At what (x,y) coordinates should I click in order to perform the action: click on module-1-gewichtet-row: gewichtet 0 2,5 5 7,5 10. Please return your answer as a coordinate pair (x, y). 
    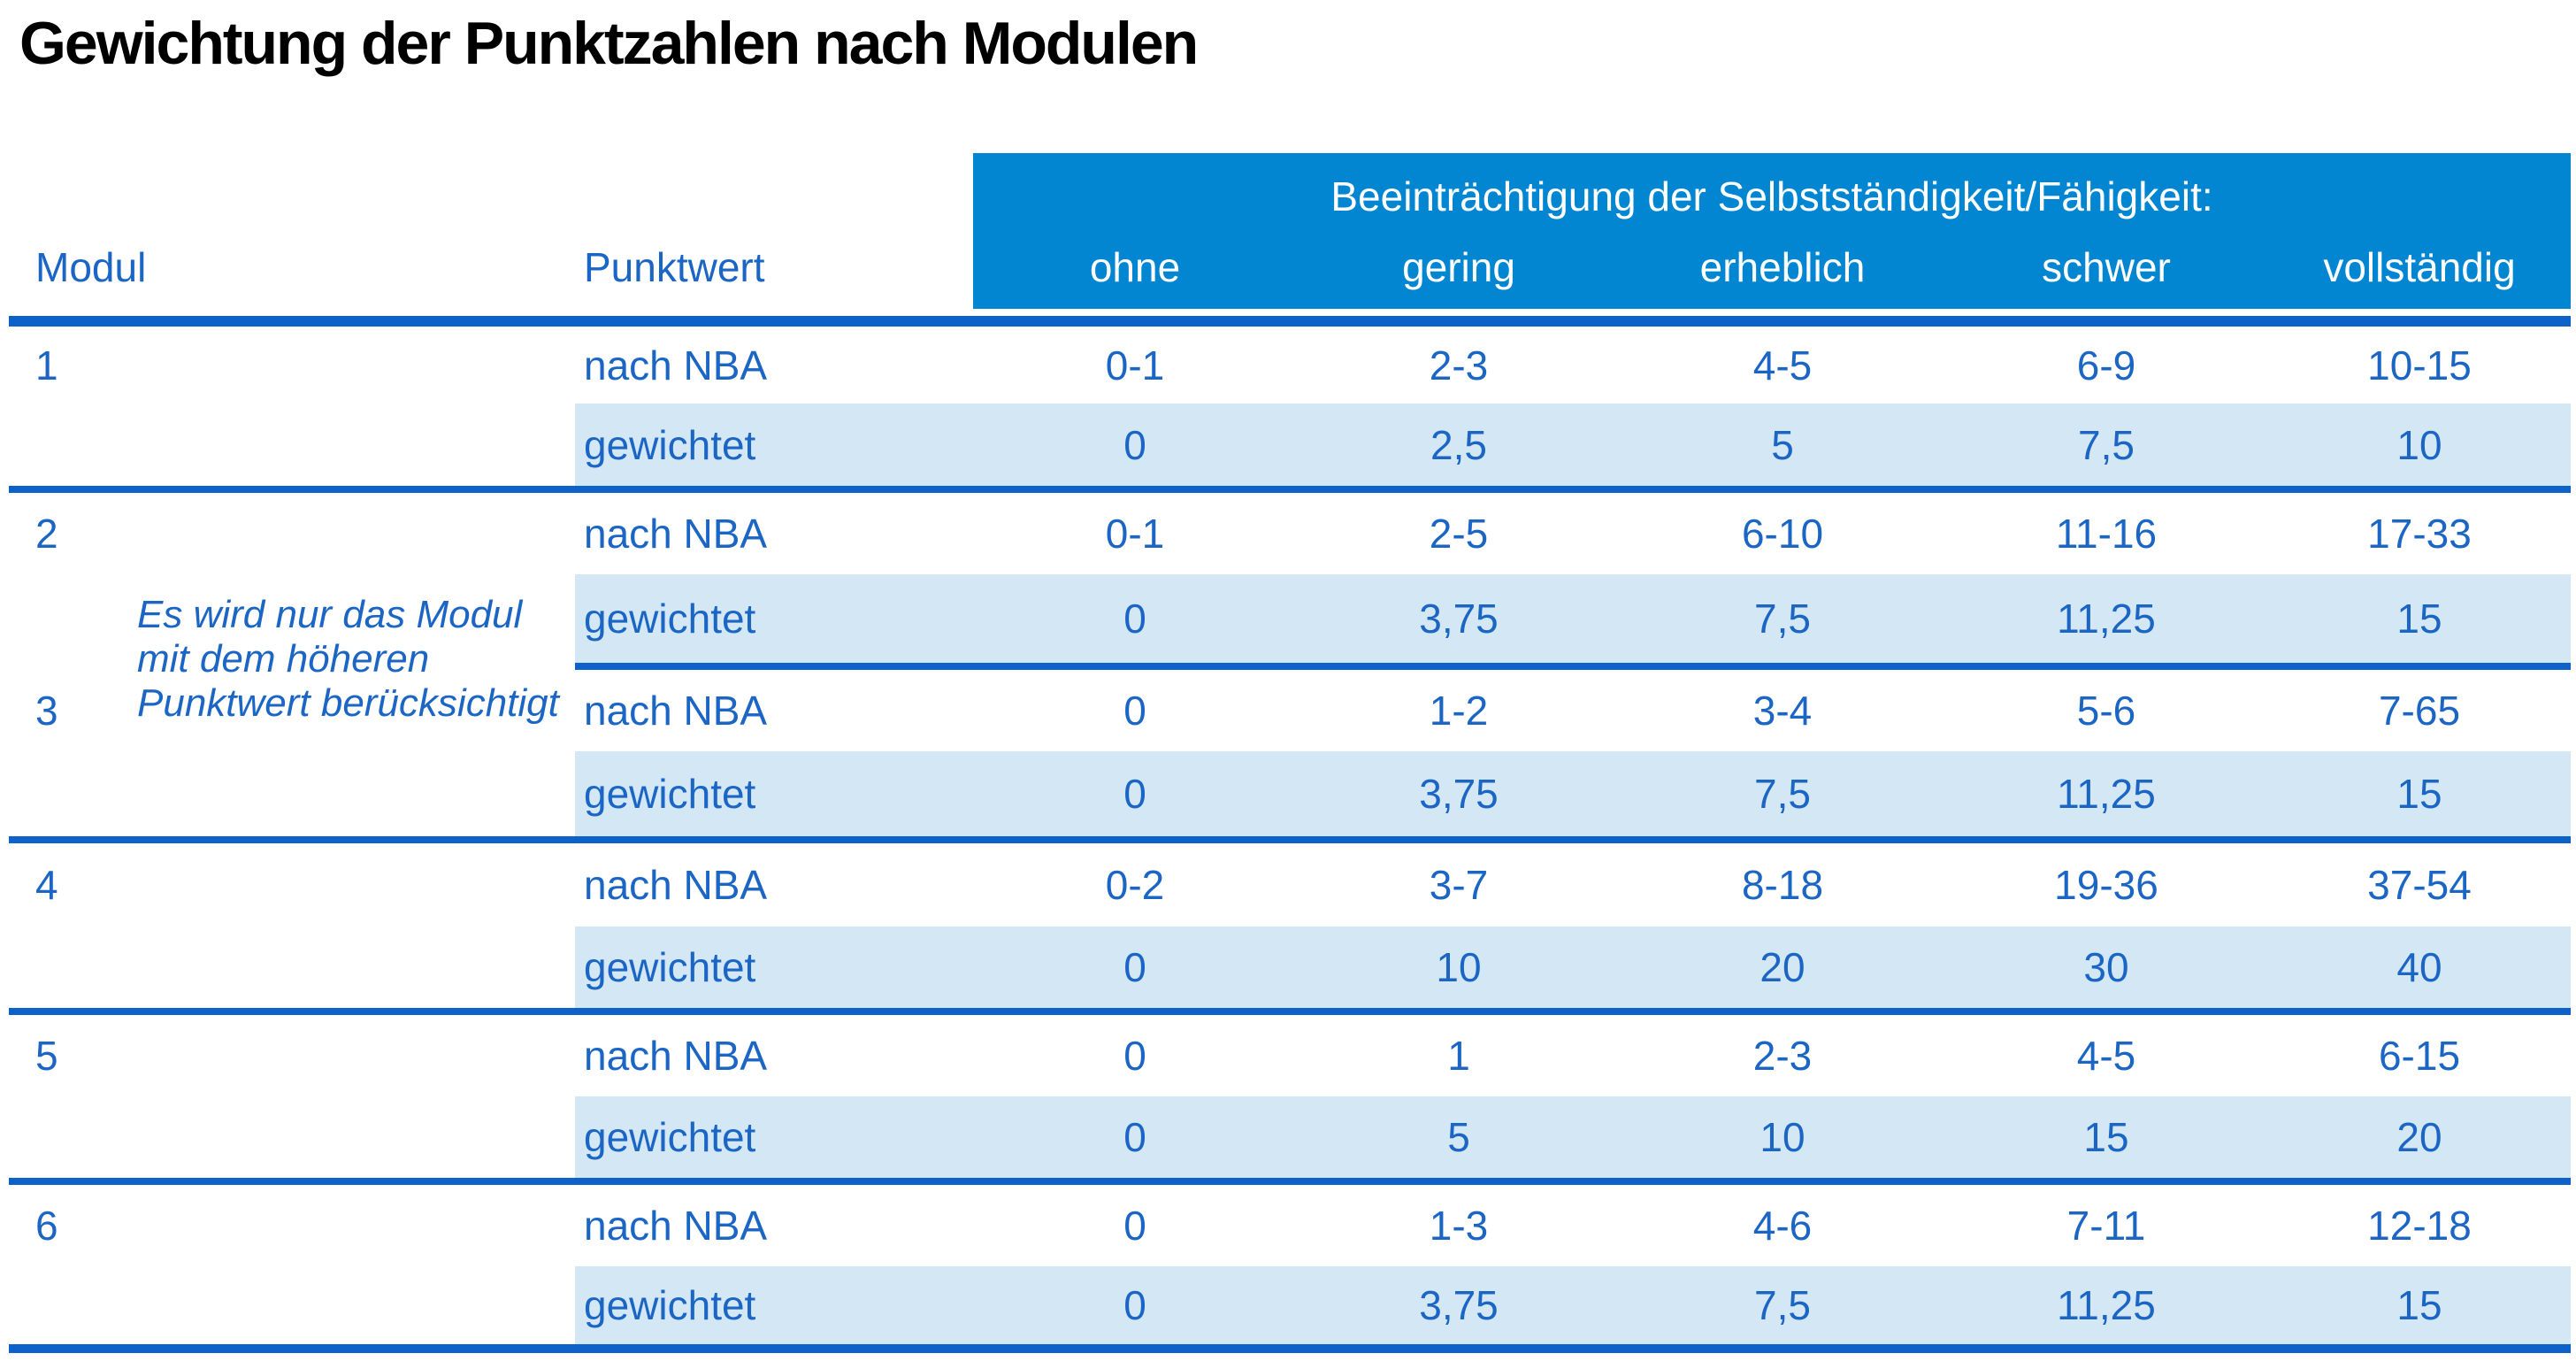
    Looking at the image, I should click on (1290, 445).